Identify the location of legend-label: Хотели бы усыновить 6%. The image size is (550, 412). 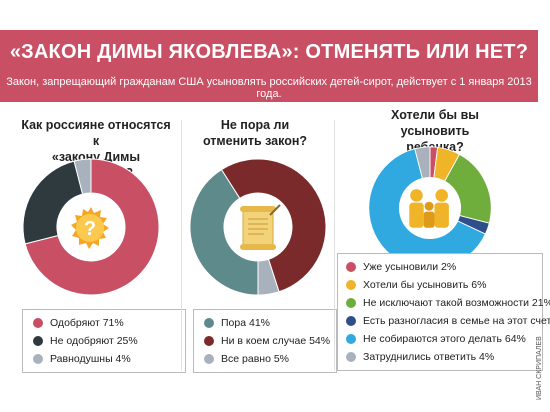
(425, 285).